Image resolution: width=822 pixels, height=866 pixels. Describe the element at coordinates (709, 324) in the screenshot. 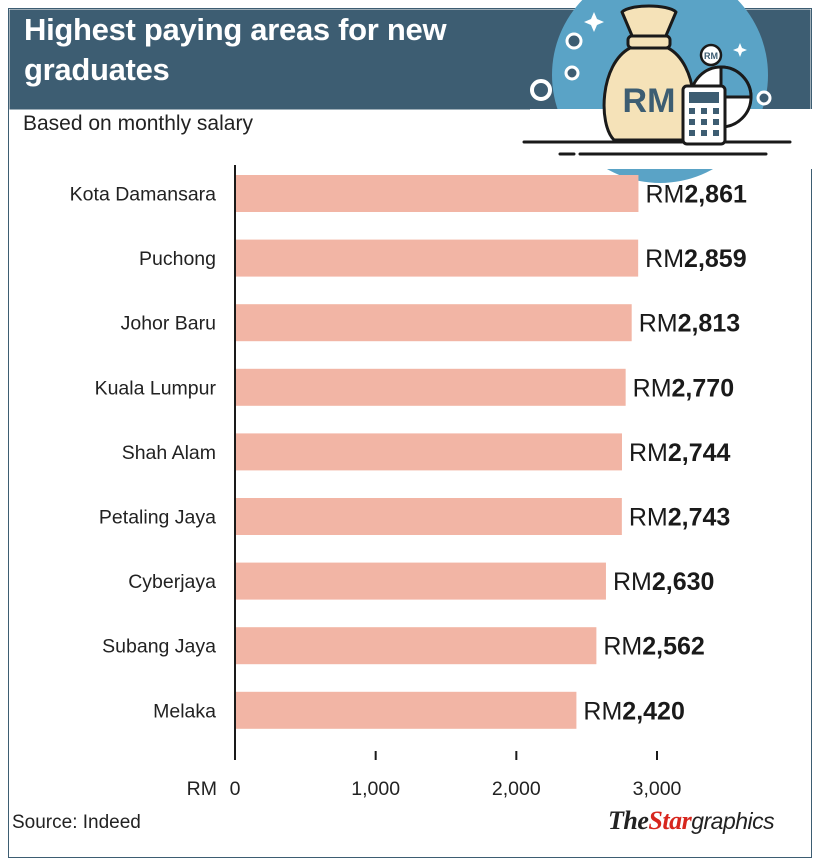

I see `value-number: 2,813` at that location.